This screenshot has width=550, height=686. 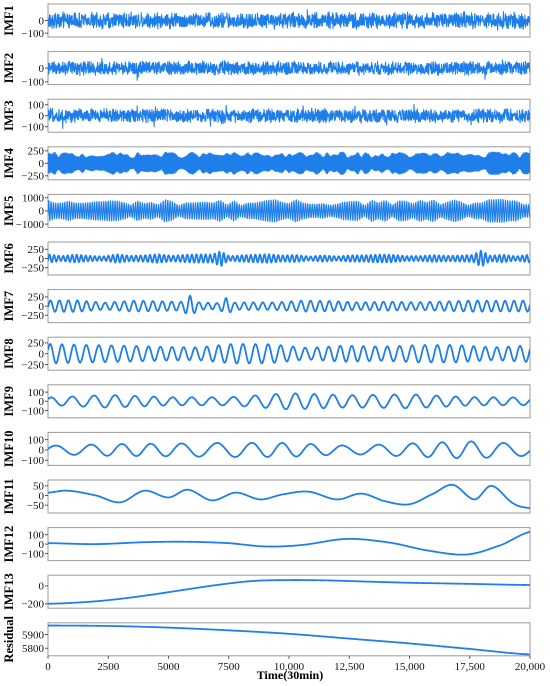 I want to click on panel-label: IMF6, so click(x=9, y=258).